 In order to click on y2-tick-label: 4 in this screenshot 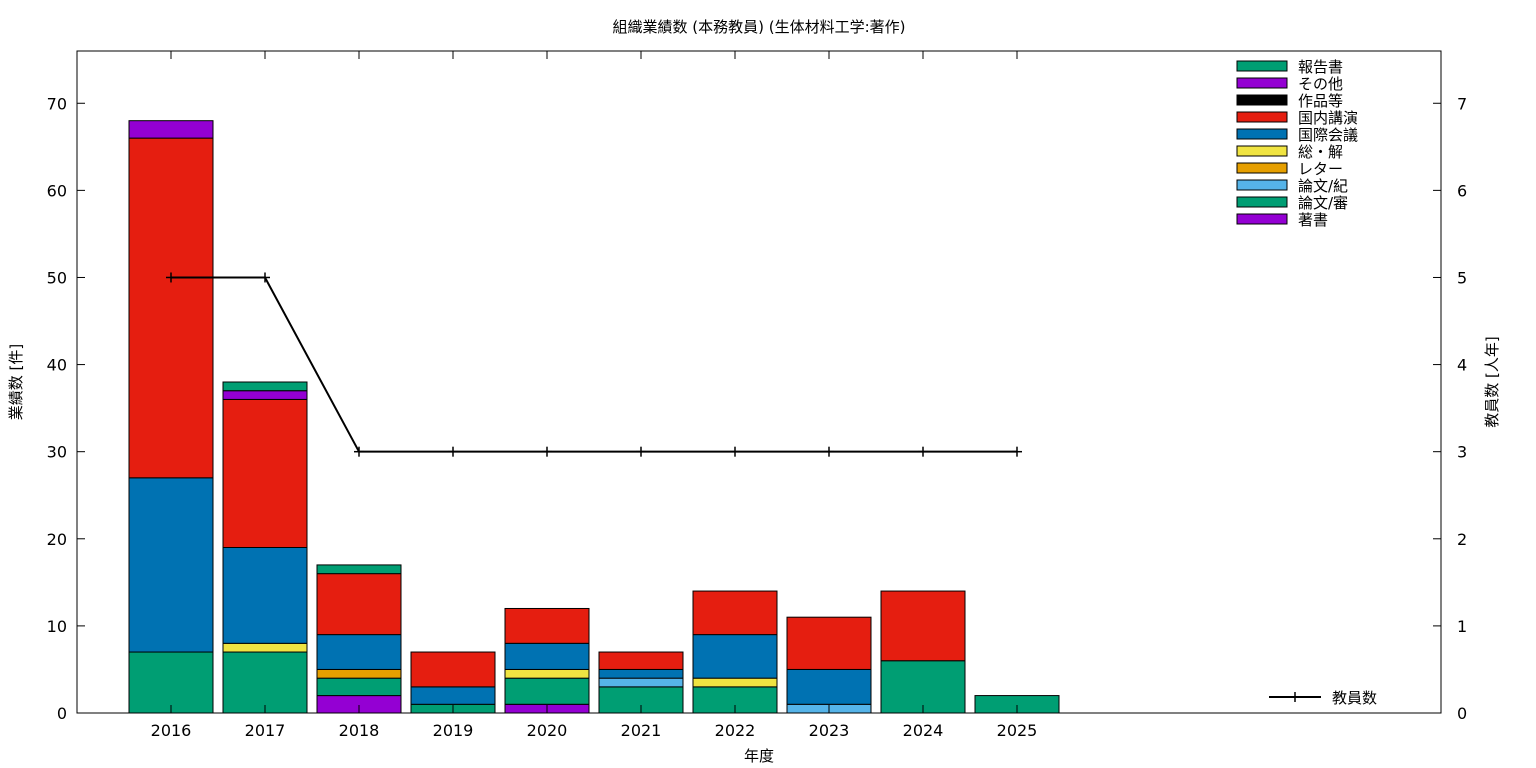, I will do `click(1462, 365)`.